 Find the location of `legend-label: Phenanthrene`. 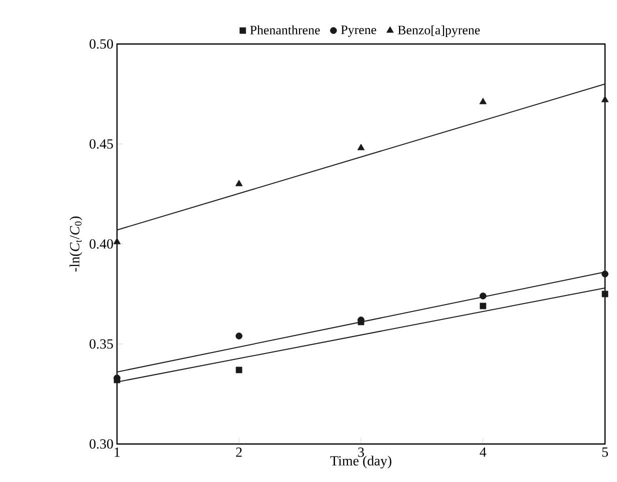

legend-label: Phenanthrene is located at coordinates (285, 29).